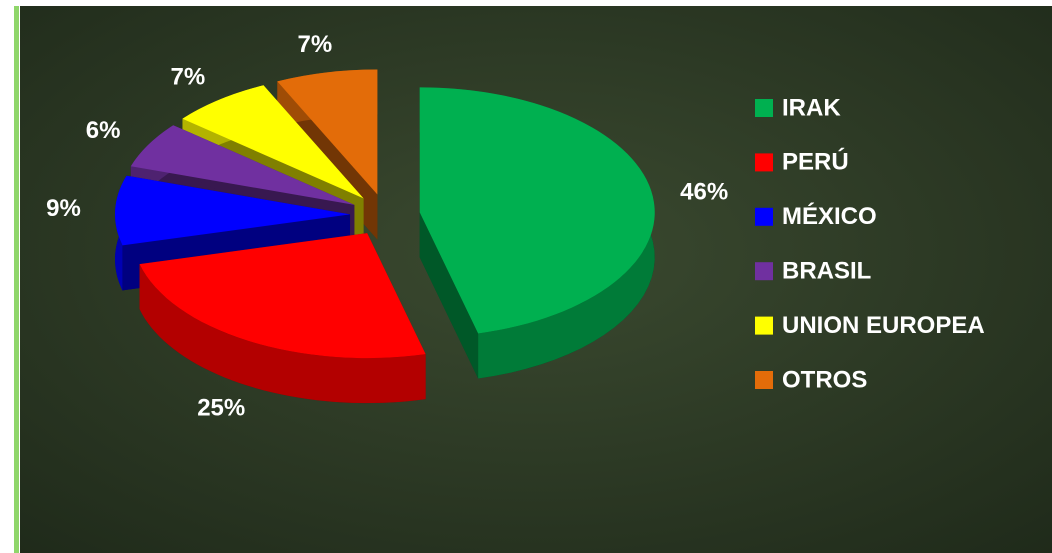 Image resolution: width=1052 pixels, height=553 pixels. What do you see at coordinates (815, 162) in the screenshot?
I see `legend-label: PERÚ` at bounding box center [815, 162].